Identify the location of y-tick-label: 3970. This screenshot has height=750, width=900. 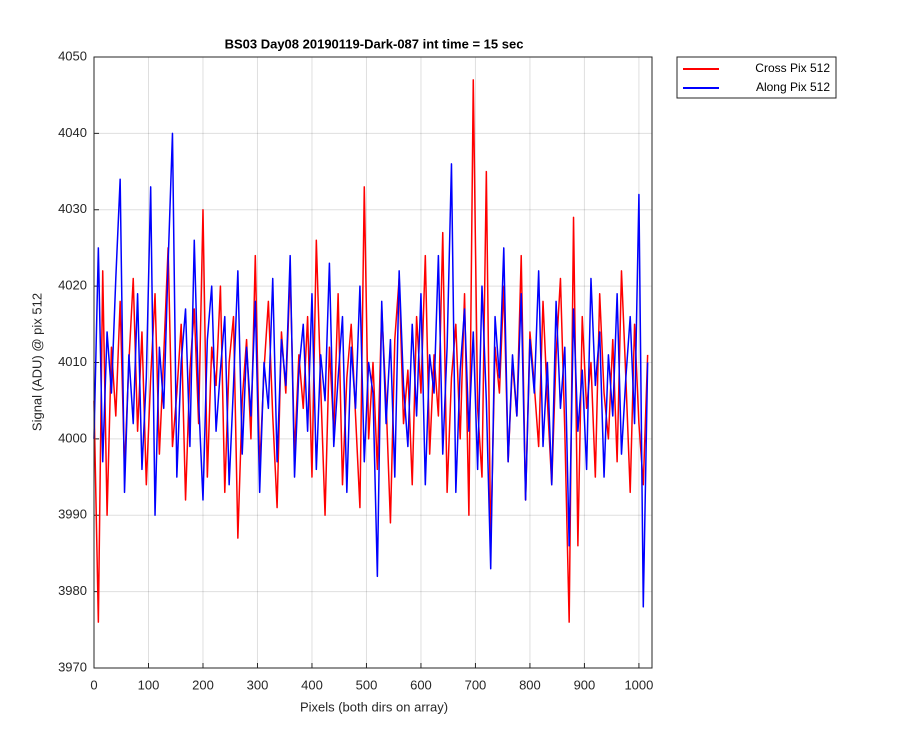
(72, 666).